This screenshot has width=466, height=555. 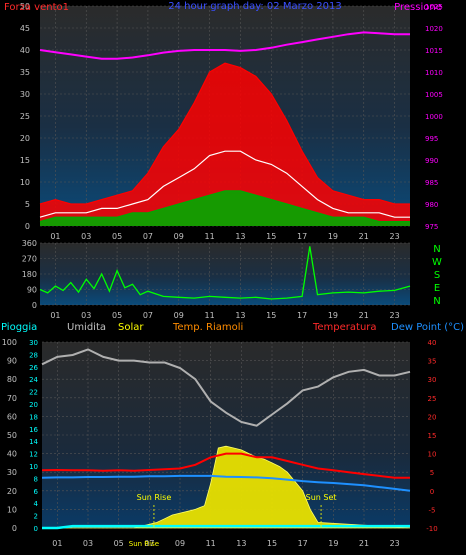 What do you see at coordinates (33, 467) in the screenshot?
I see `panel3-rain-tick-label: 10` at bounding box center [33, 467].